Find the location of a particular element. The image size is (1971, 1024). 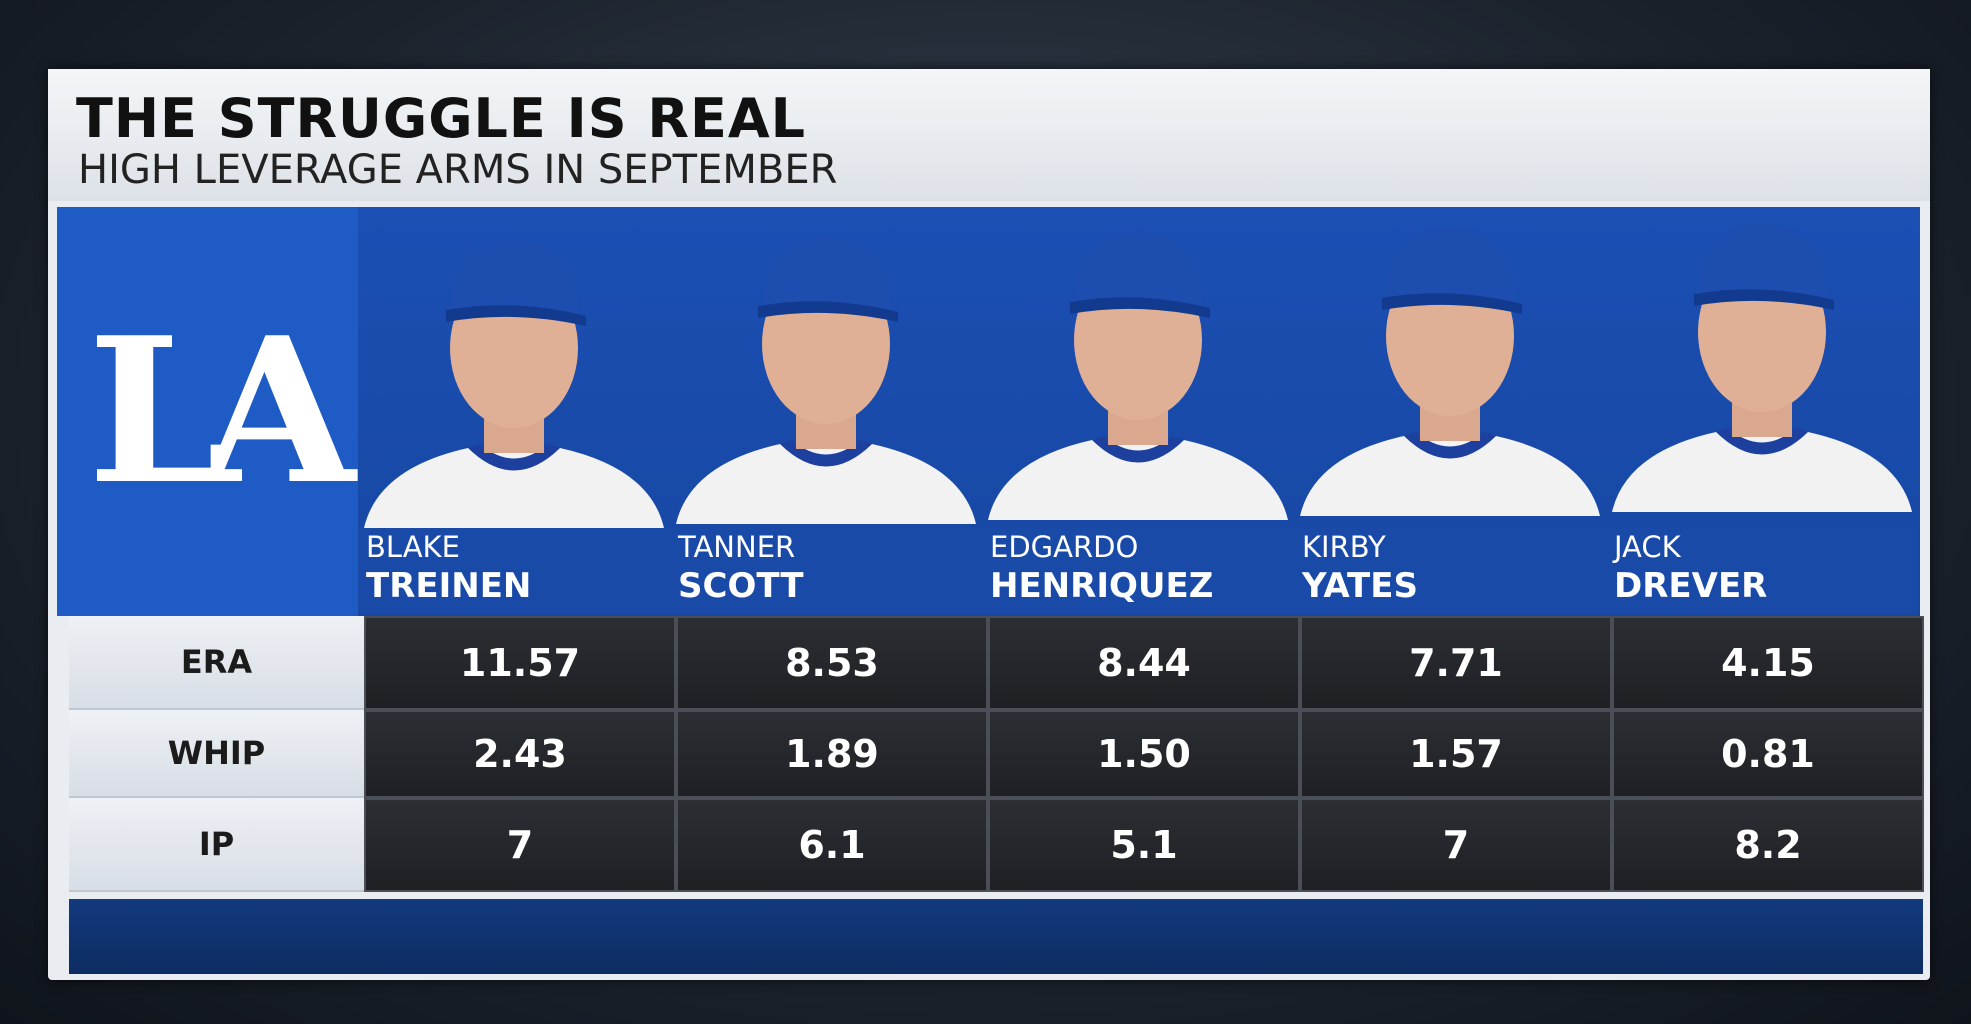

stat-cell: 1.57 is located at coordinates (1456, 754).